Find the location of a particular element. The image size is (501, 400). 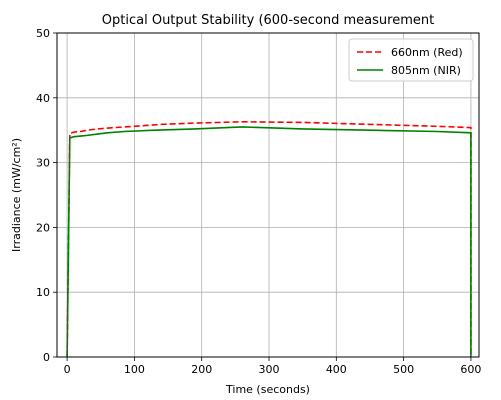

y-tick-label: 10 is located at coordinates (43, 292).